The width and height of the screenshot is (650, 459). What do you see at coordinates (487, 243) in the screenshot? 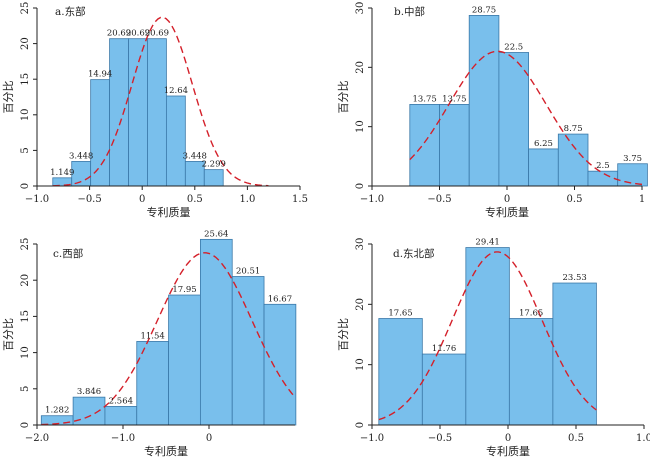
I see `bar-value-label: 29.41` at bounding box center [487, 243].